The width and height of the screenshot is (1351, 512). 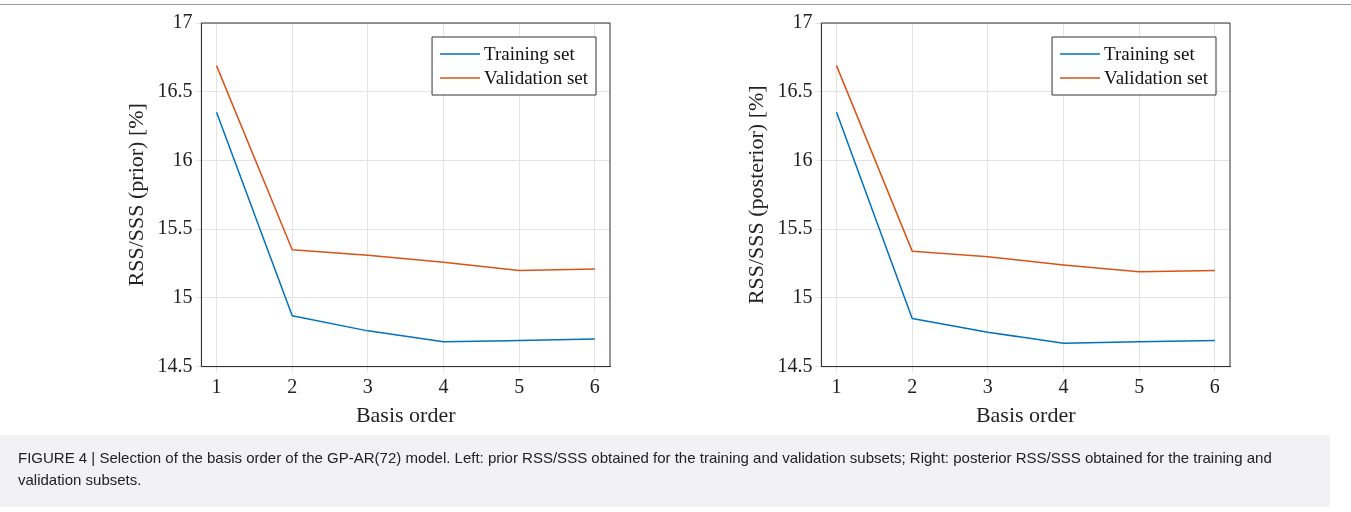 What do you see at coordinates (665, 471) in the screenshot?
I see `caption: FIGURE 4 | Selection of the basis order of the GP-AR(72) model. Left: prior RSS/SSS obtained for the training and validation subsets; Right: posterior RSS/SSS obtained for the training and validation subsets.` at bounding box center [665, 471].